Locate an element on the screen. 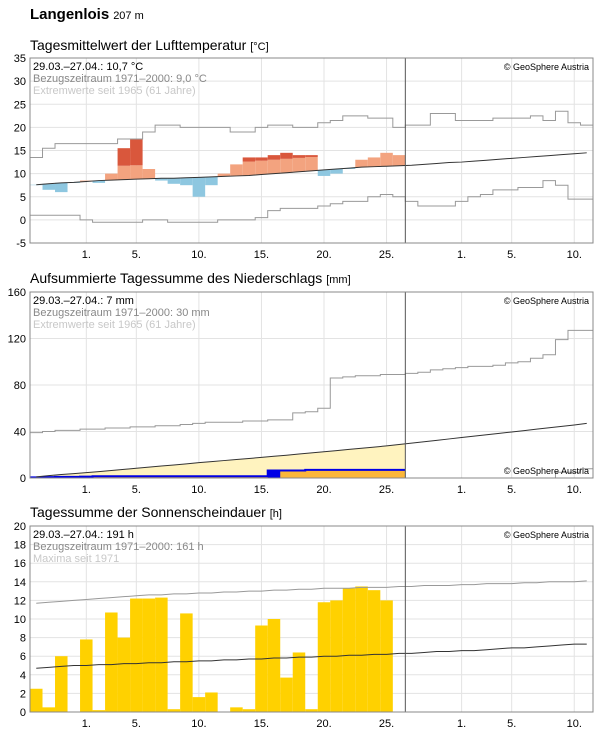  sunshine-normal-line is located at coordinates (311, 656).